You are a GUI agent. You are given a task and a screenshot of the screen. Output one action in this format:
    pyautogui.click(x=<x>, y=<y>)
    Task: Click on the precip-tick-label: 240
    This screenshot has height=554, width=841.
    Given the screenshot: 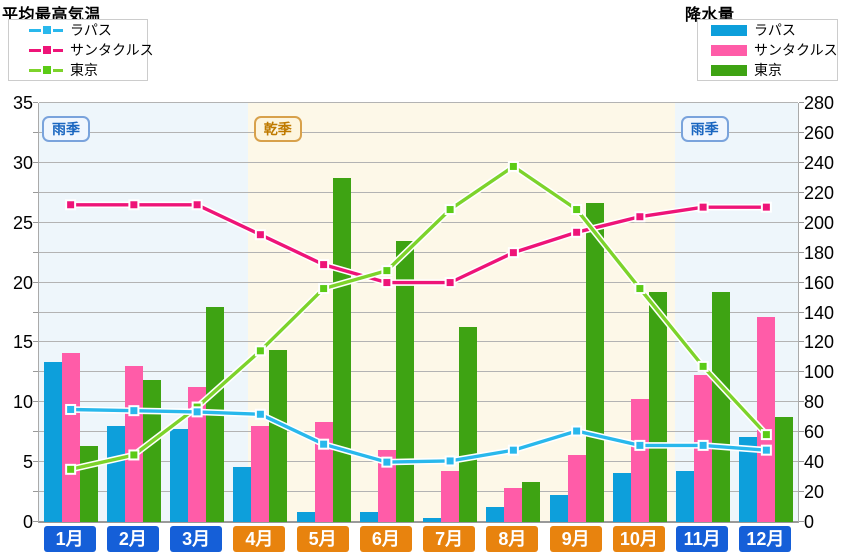 What is the action you would take?
    pyautogui.click(x=819, y=162)
    